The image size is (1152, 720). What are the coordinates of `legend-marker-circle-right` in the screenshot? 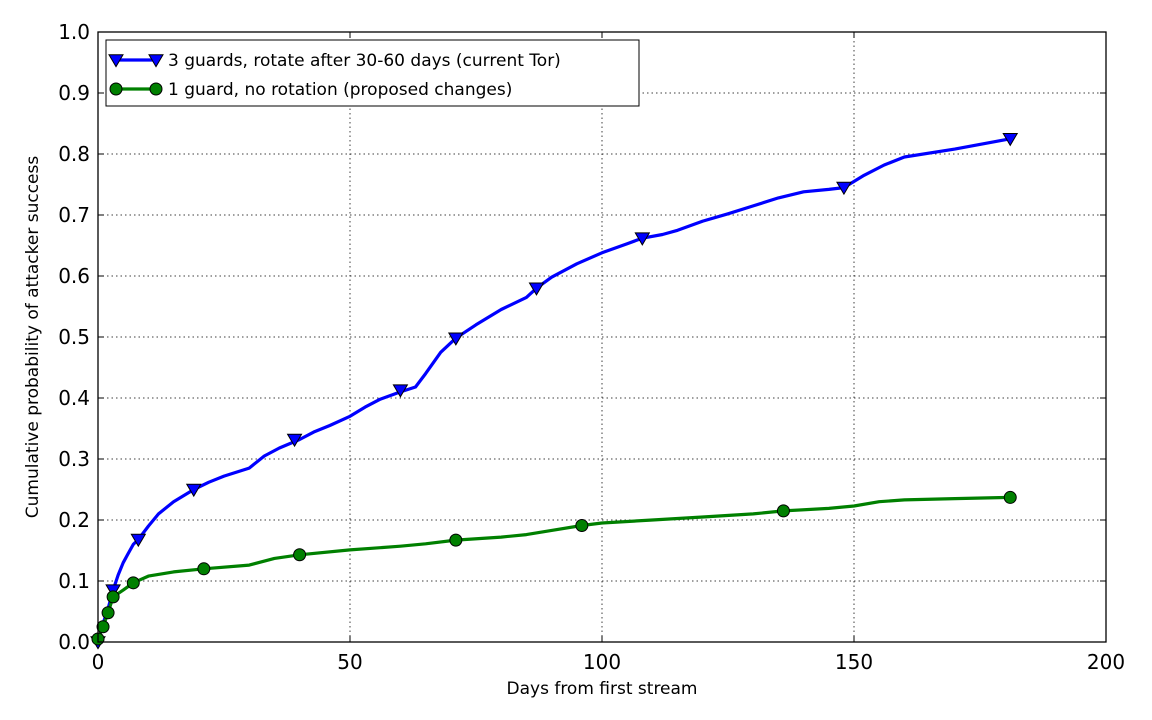 It's located at (156, 89).